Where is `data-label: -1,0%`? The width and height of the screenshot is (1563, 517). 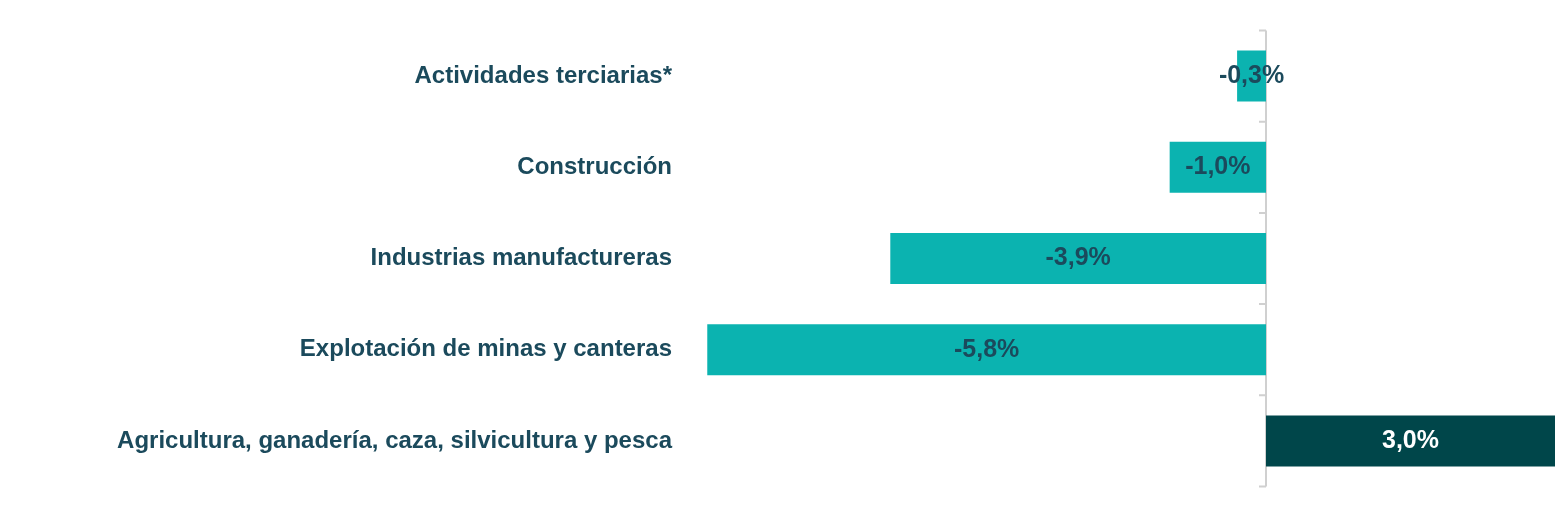 data-label: -1,0% is located at coordinates (1218, 165).